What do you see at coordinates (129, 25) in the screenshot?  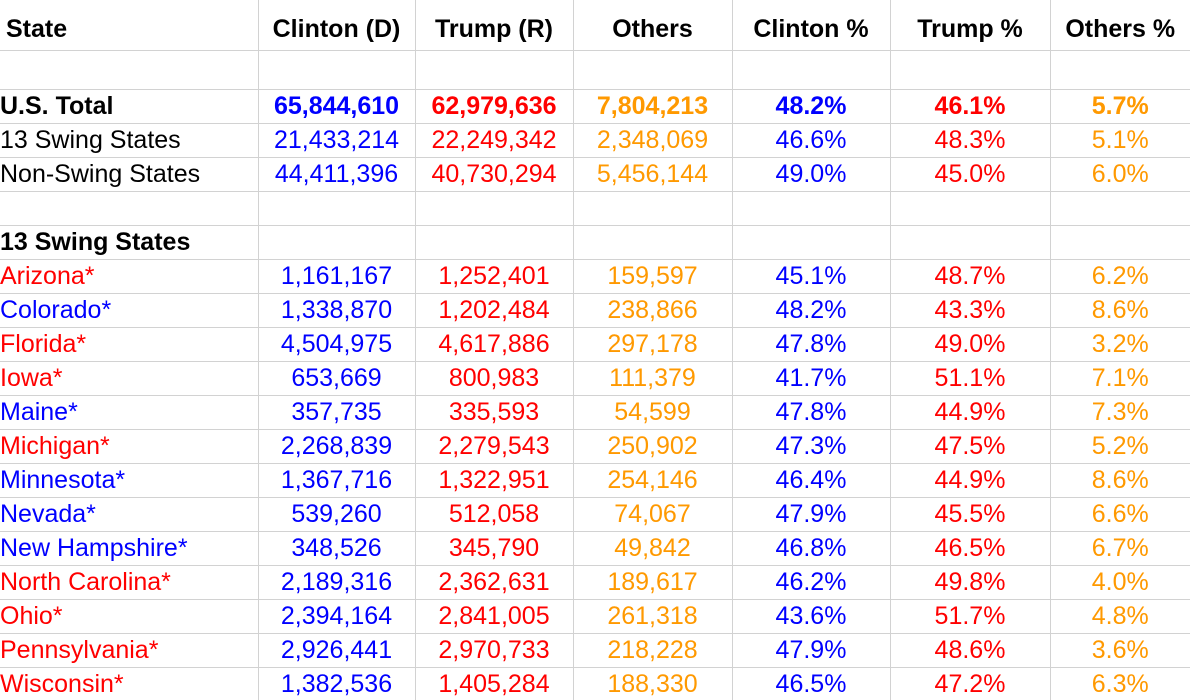 I see `column-header-state: State` at bounding box center [129, 25].